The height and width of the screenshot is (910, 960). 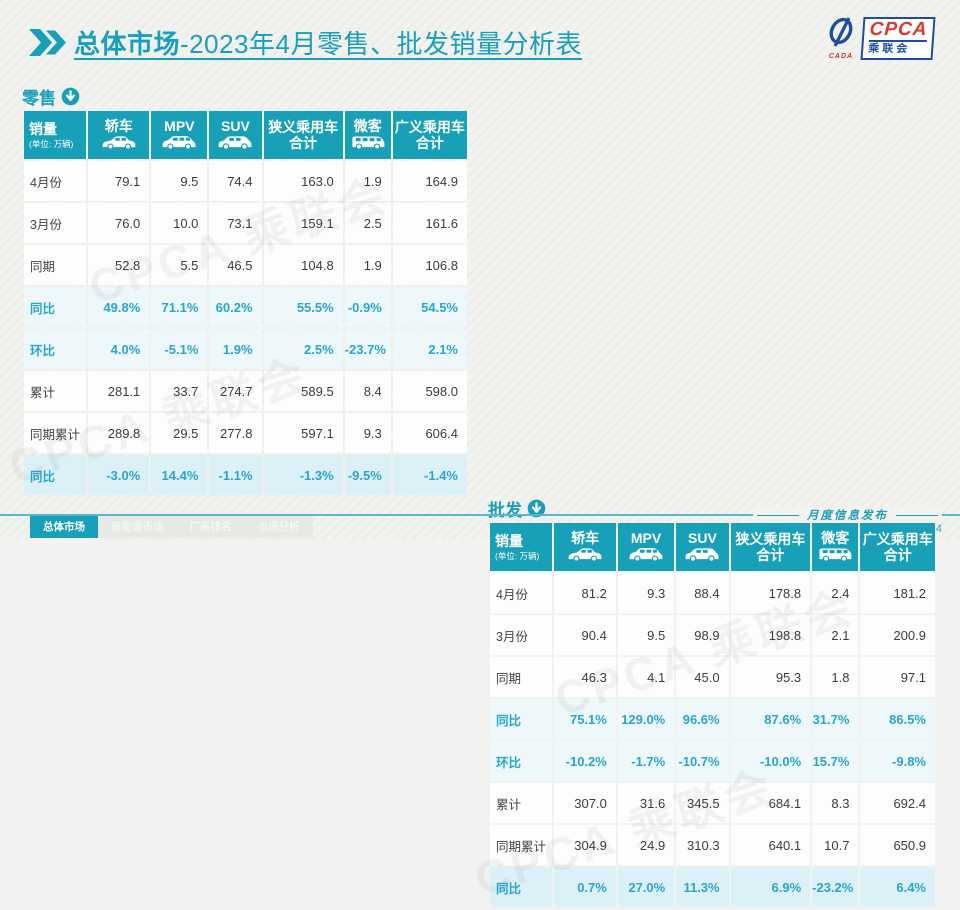 I want to click on row-label: 3月份, so click(x=521, y=635).